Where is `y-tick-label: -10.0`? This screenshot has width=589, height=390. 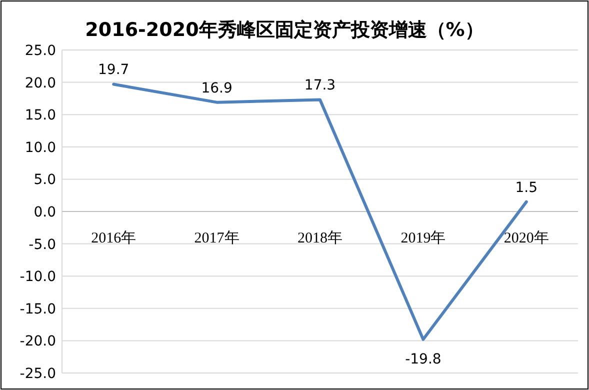 y-tick-label: -10.0 is located at coordinates (38, 277).